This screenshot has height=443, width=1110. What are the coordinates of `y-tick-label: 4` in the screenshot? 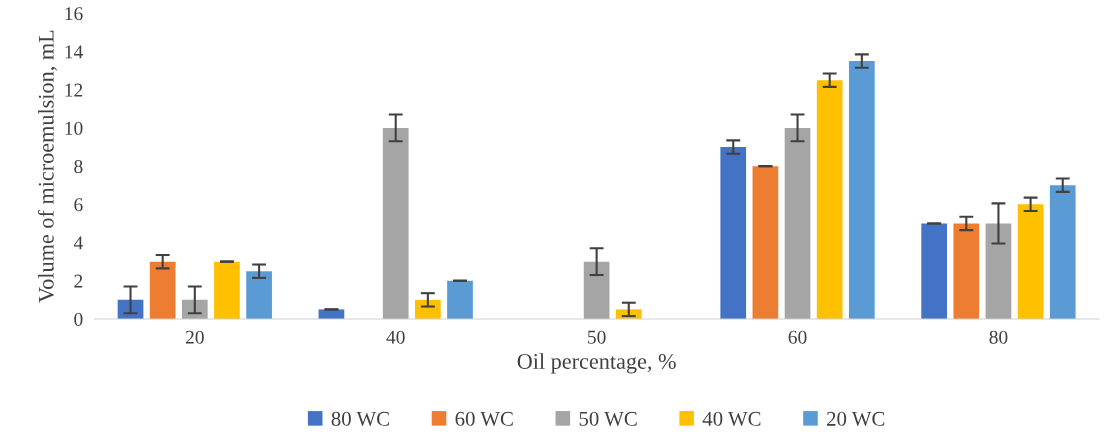 It's located at (78, 243).